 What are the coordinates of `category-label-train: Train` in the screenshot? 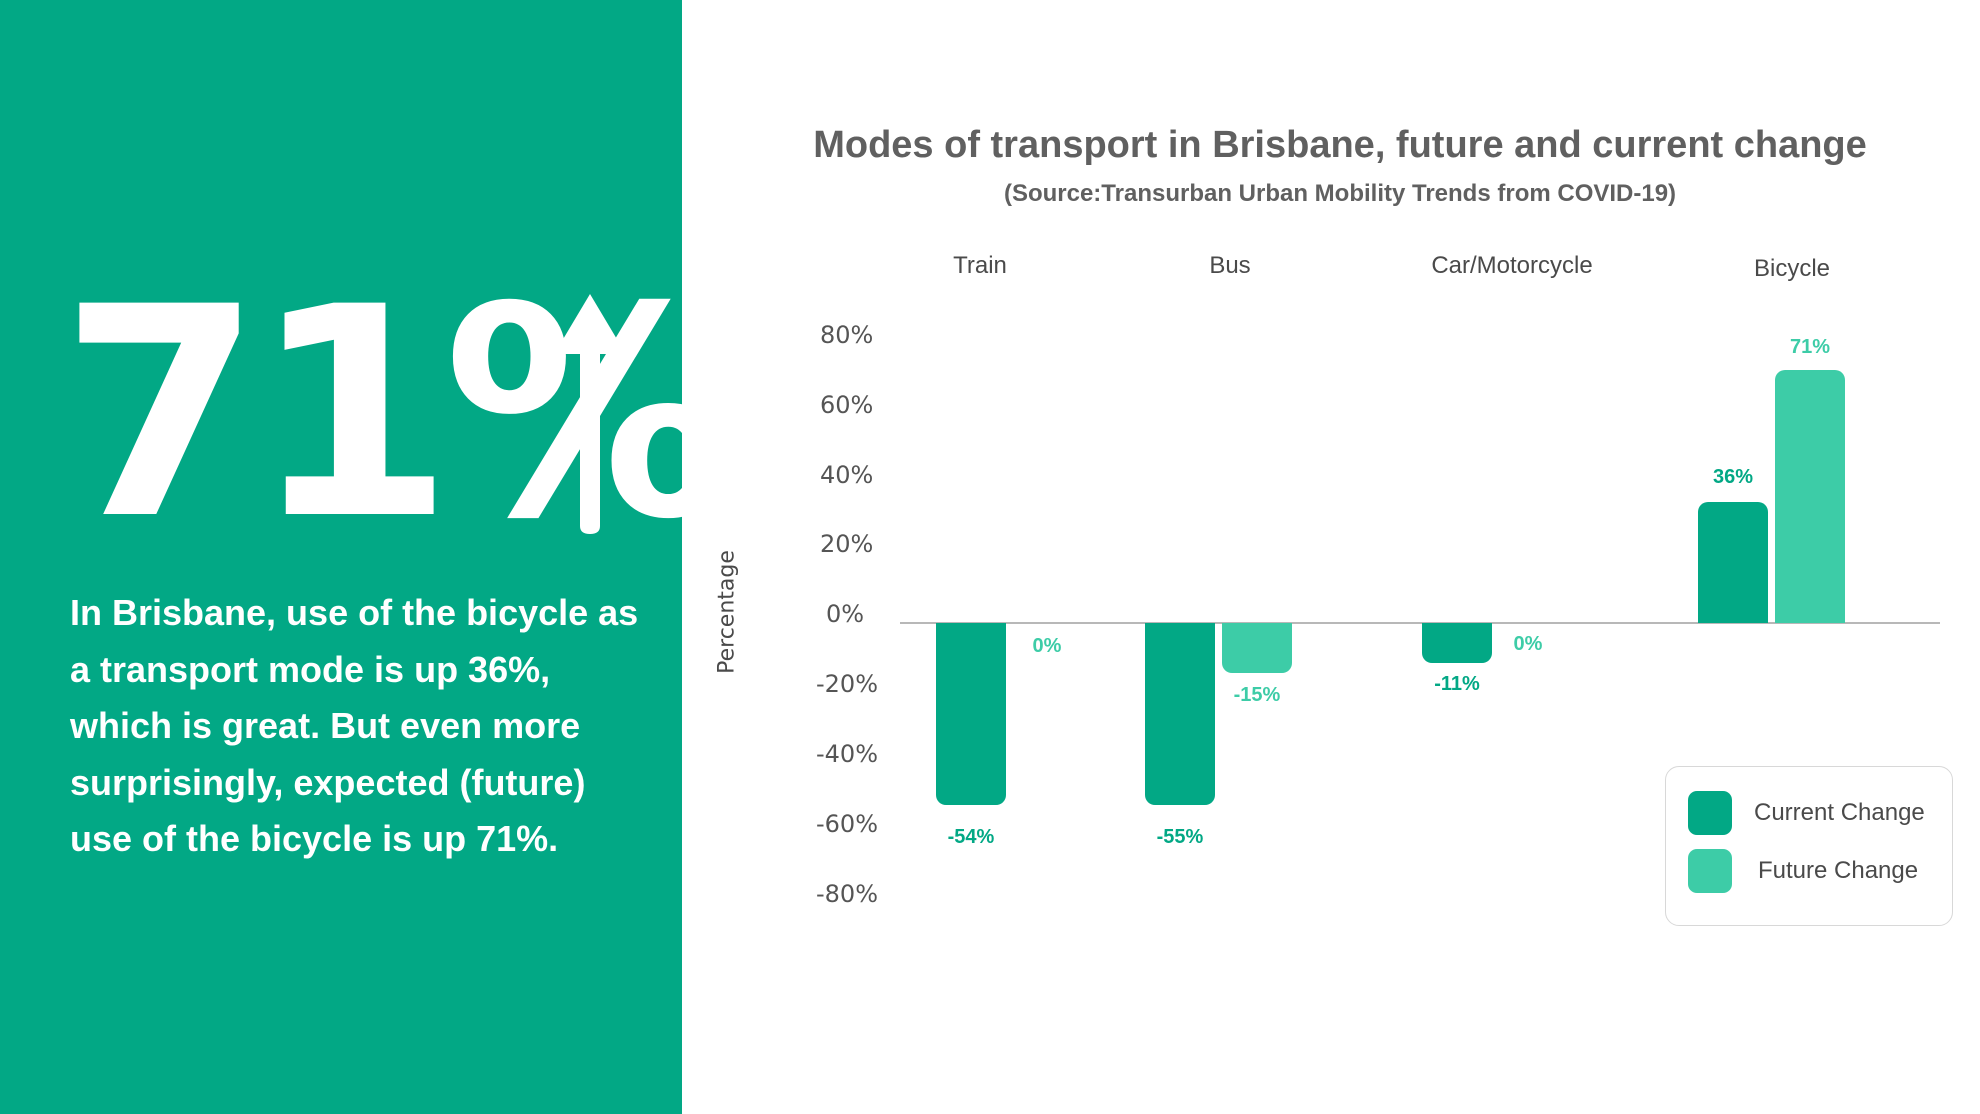 It's located at (980, 265).